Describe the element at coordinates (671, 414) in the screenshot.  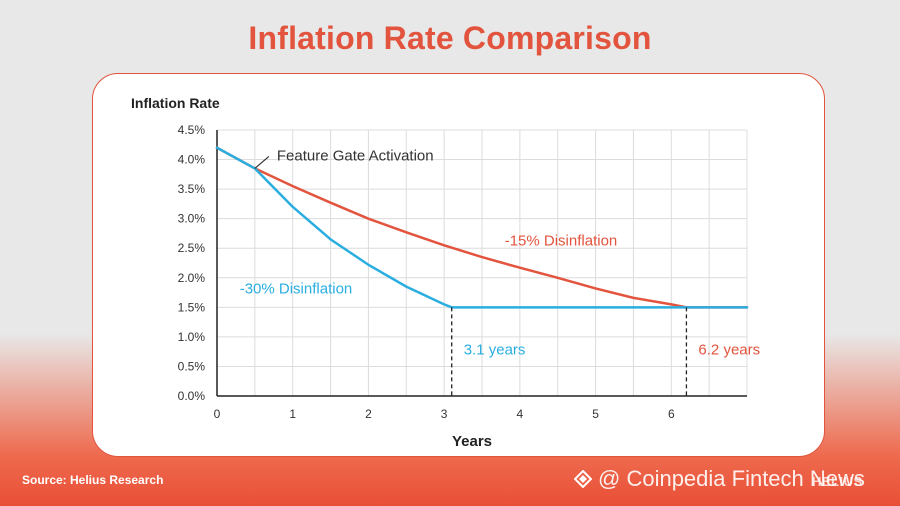
I see `x-tick-label: 6` at that location.